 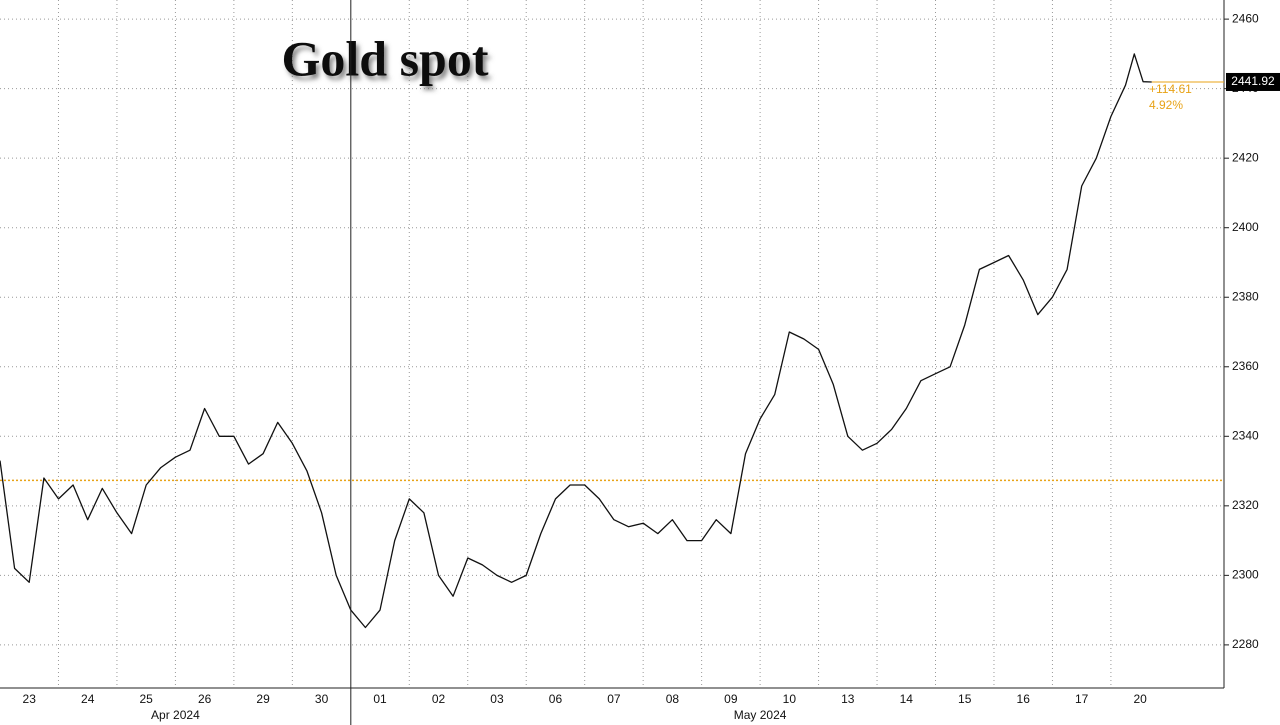 I want to click on x-tick-label: 29, so click(x=263, y=699).